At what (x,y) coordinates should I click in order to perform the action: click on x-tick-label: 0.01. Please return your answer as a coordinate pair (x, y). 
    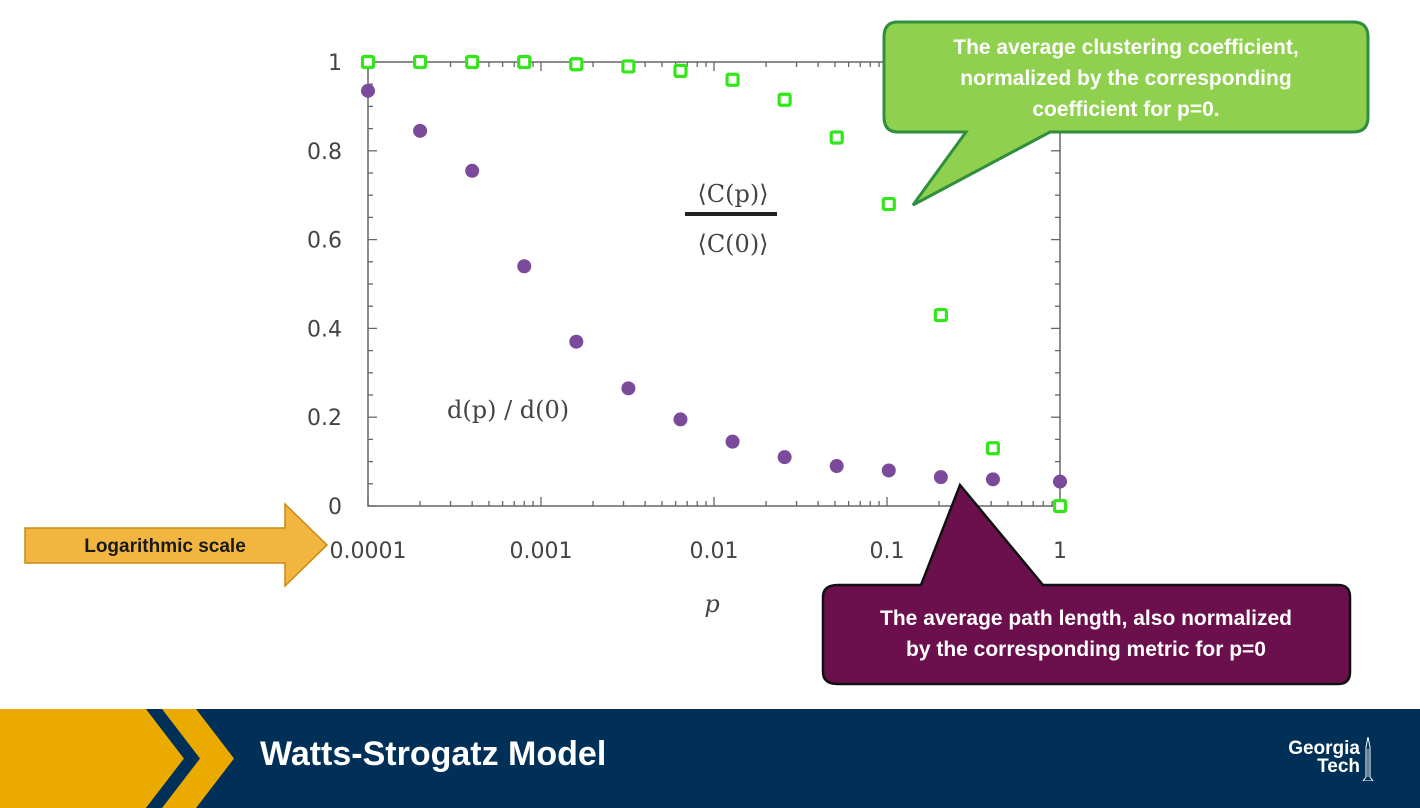
    Looking at the image, I should click on (714, 551).